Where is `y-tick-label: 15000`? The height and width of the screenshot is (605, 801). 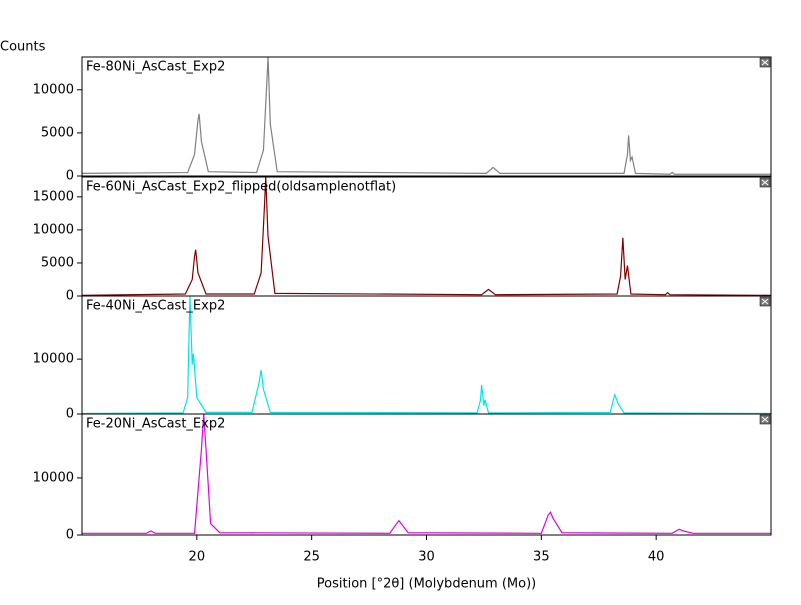
y-tick-label: 15000 is located at coordinates (53, 196).